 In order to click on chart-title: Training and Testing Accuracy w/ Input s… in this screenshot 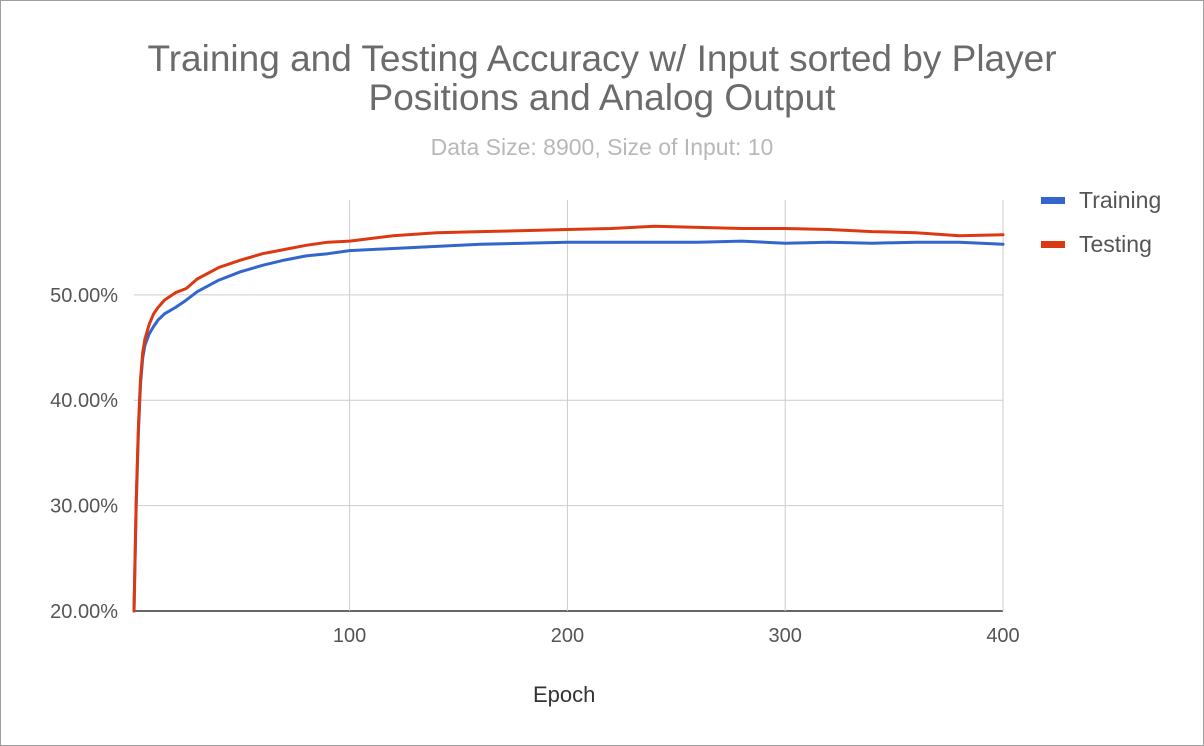, I will do `click(602, 78)`.